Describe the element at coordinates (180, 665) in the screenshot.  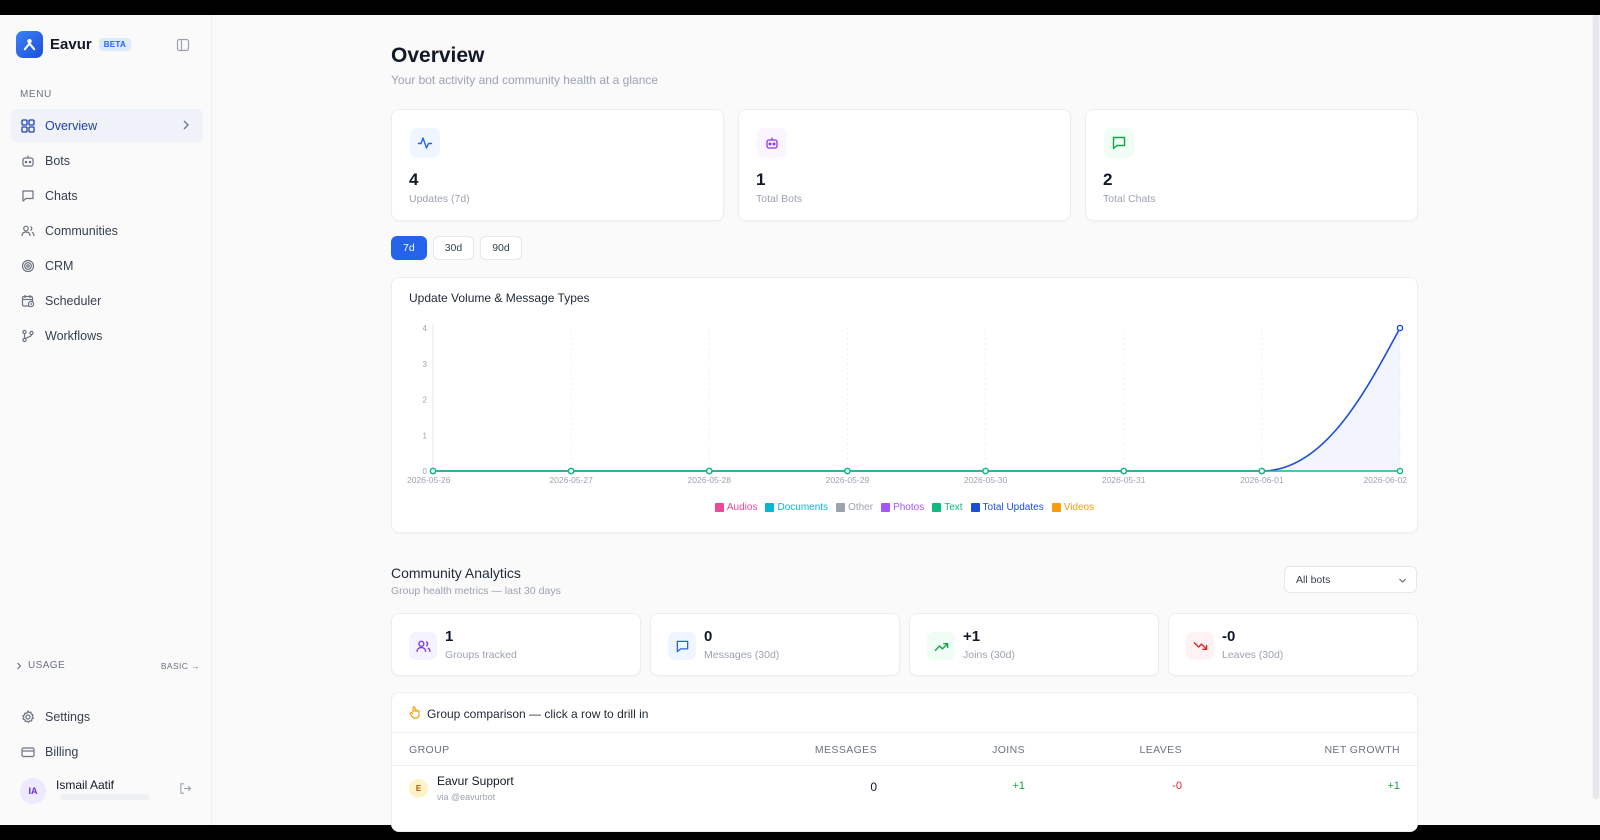
I see `plan-link: BASIC →` at that location.